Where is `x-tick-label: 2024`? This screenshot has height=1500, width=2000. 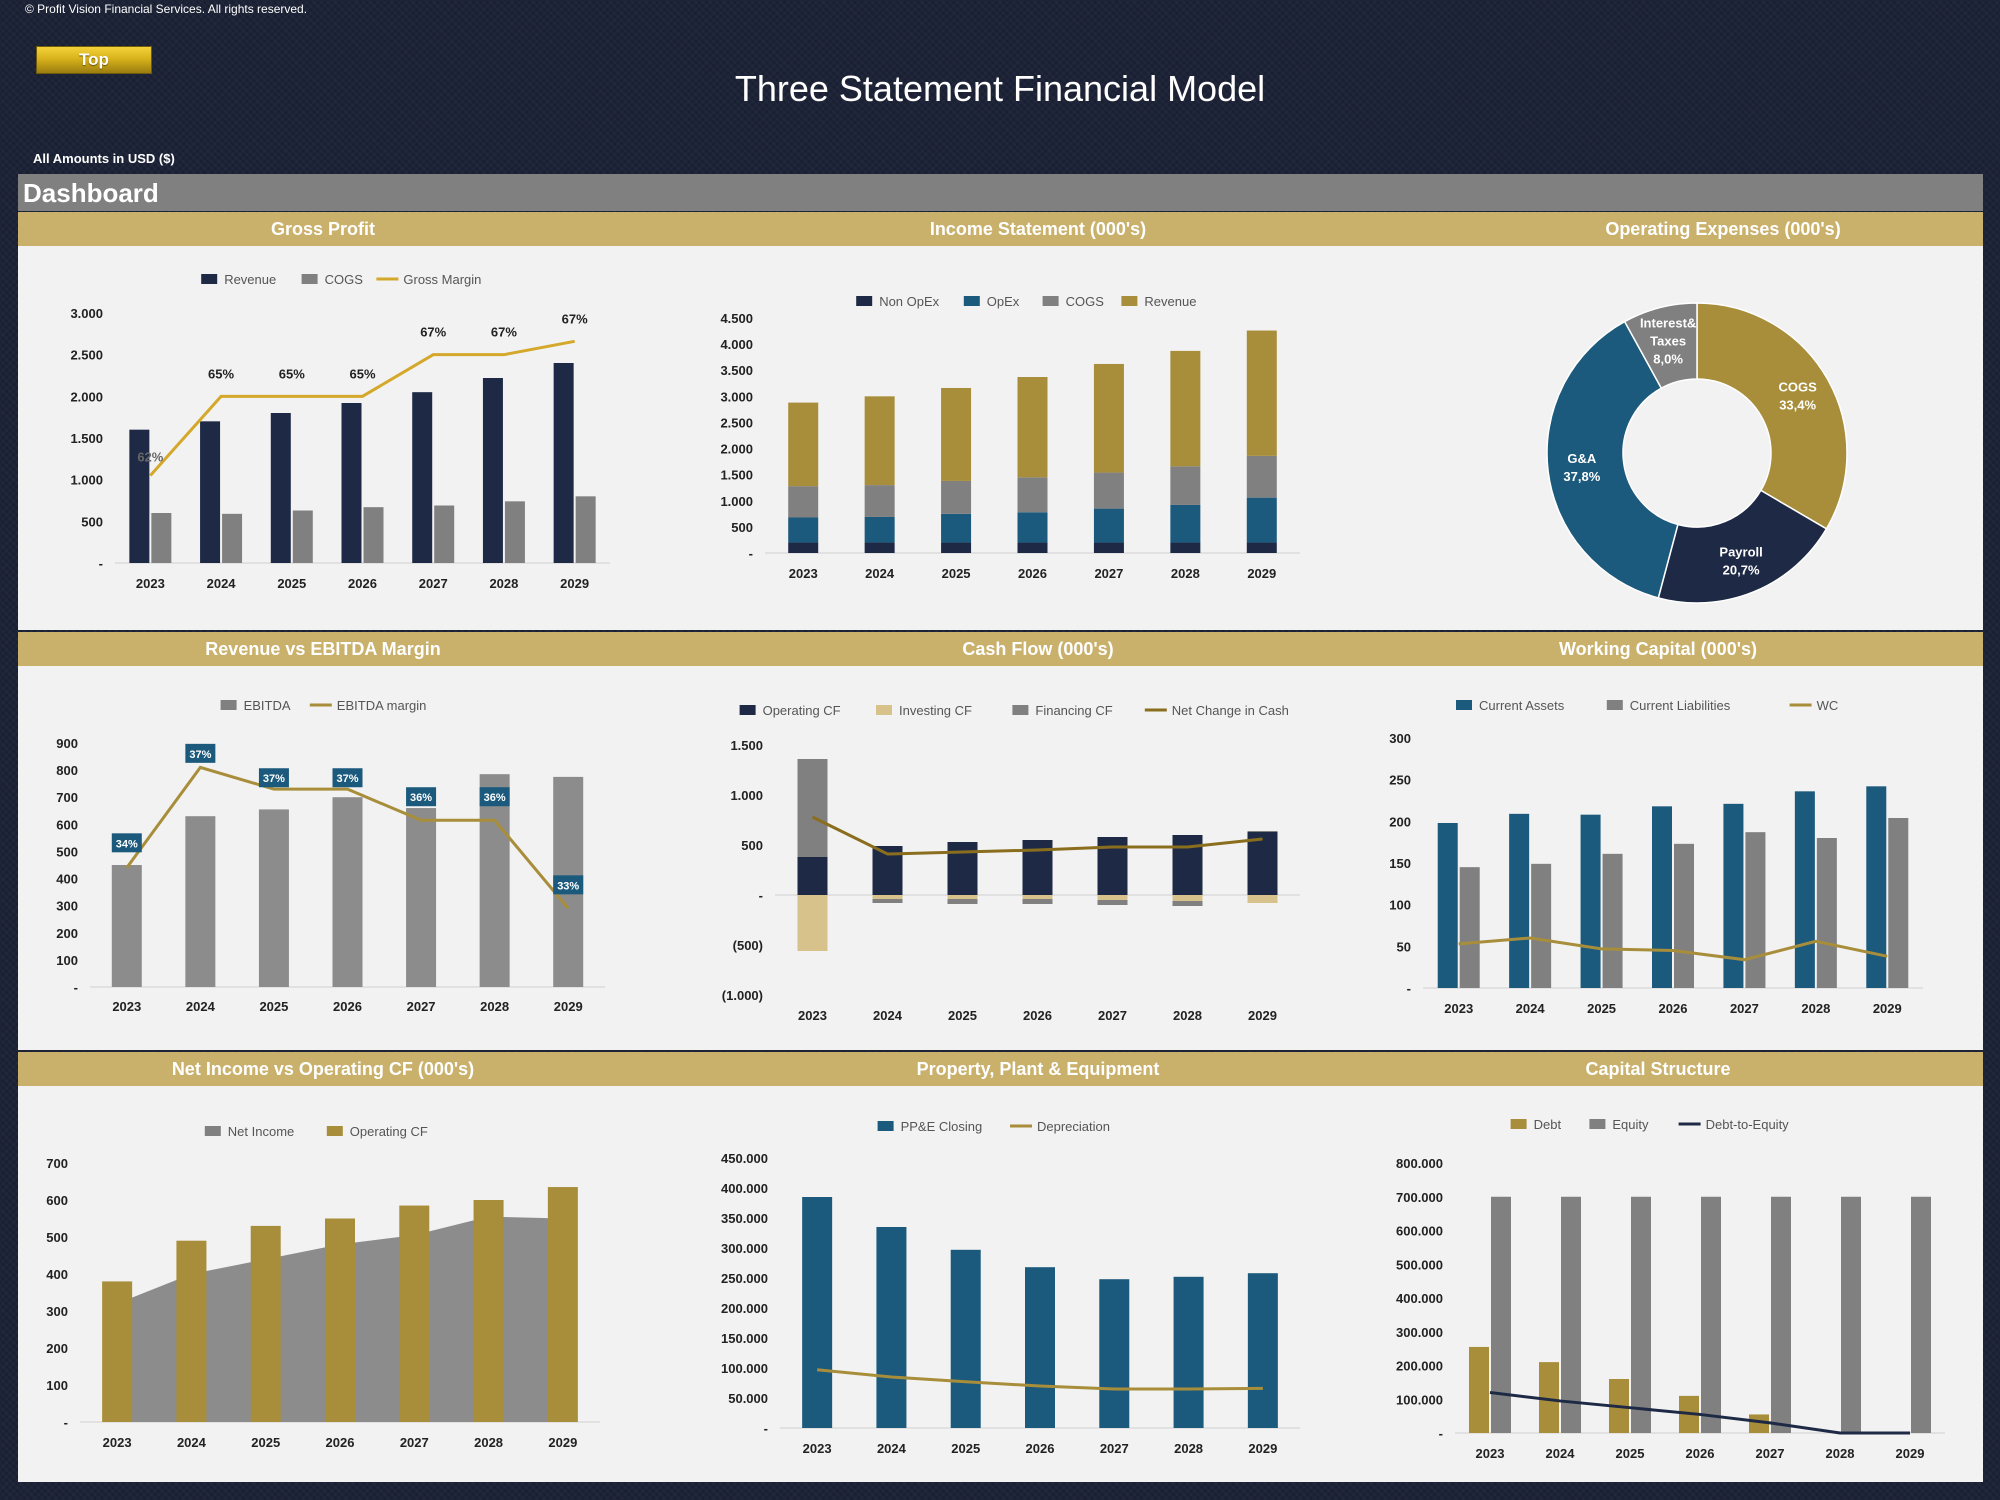 x-tick-label: 2024 is located at coordinates (222, 583).